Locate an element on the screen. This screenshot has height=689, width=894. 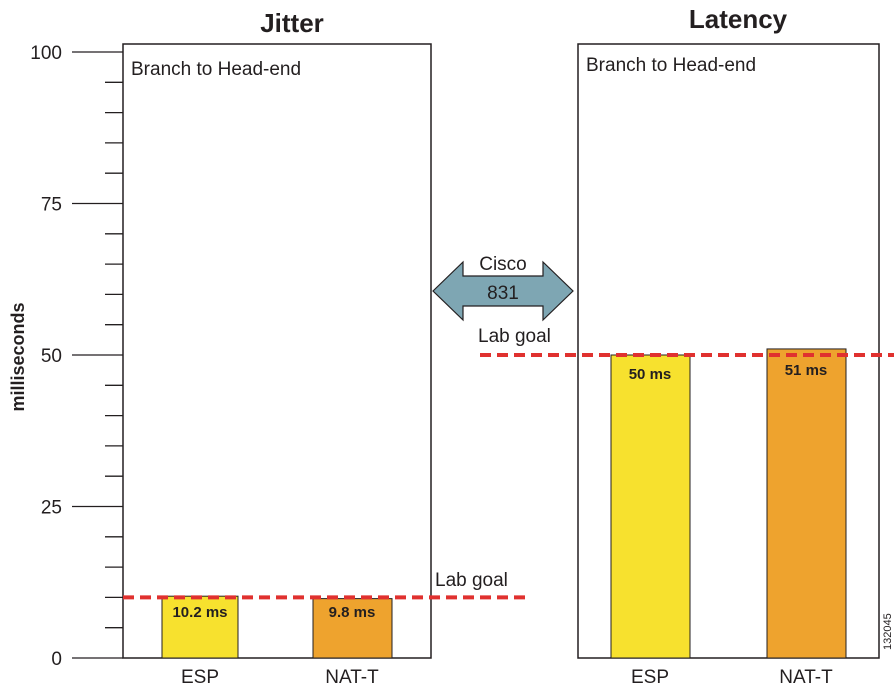
data-label-latency-natt: 51 ms is located at coordinates (806, 370).